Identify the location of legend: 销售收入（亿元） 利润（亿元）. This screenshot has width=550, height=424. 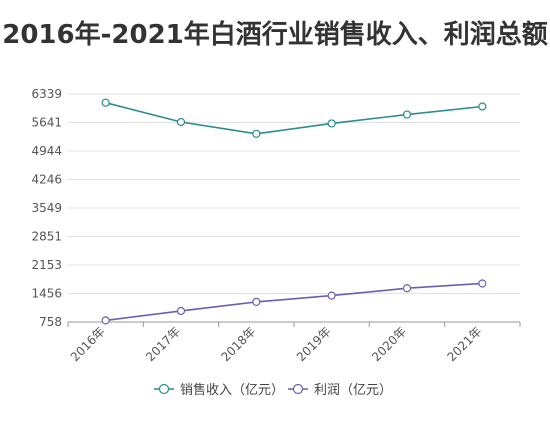
(273, 390).